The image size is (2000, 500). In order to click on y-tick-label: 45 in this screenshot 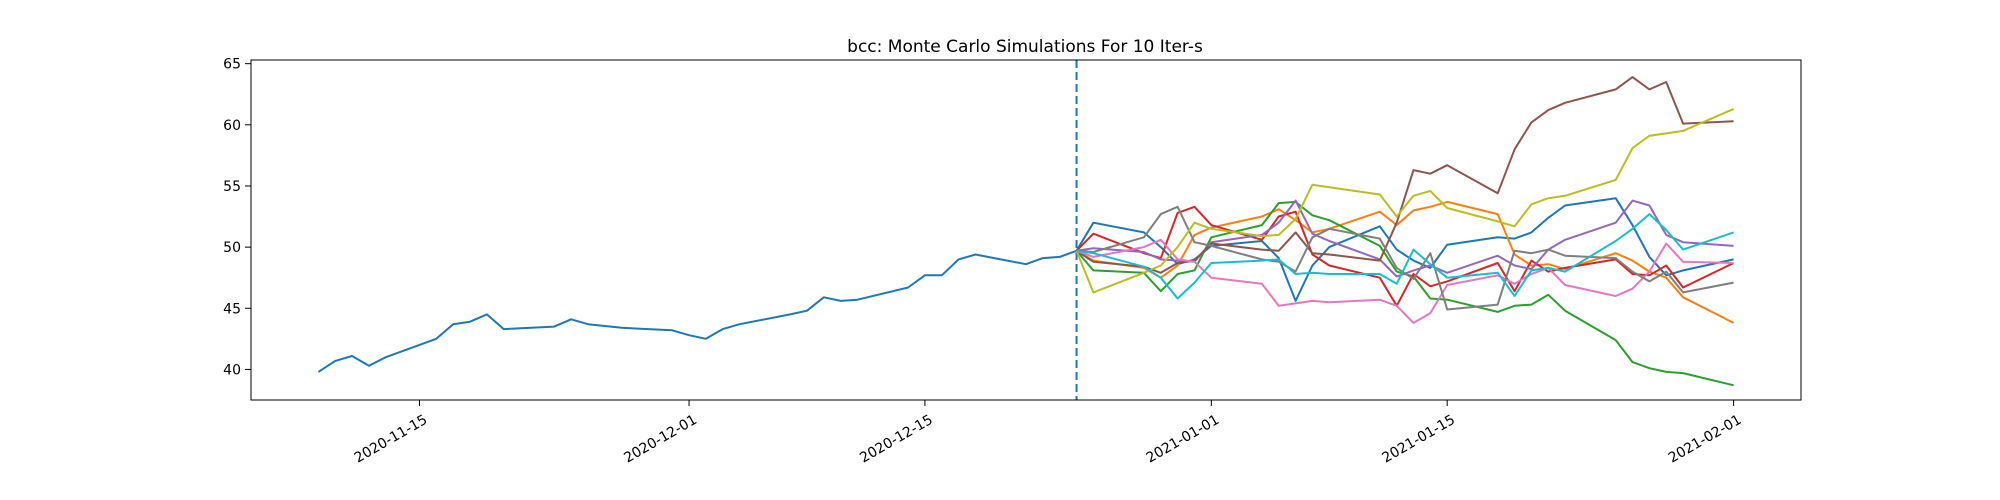, I will do `click(232, 309)`.